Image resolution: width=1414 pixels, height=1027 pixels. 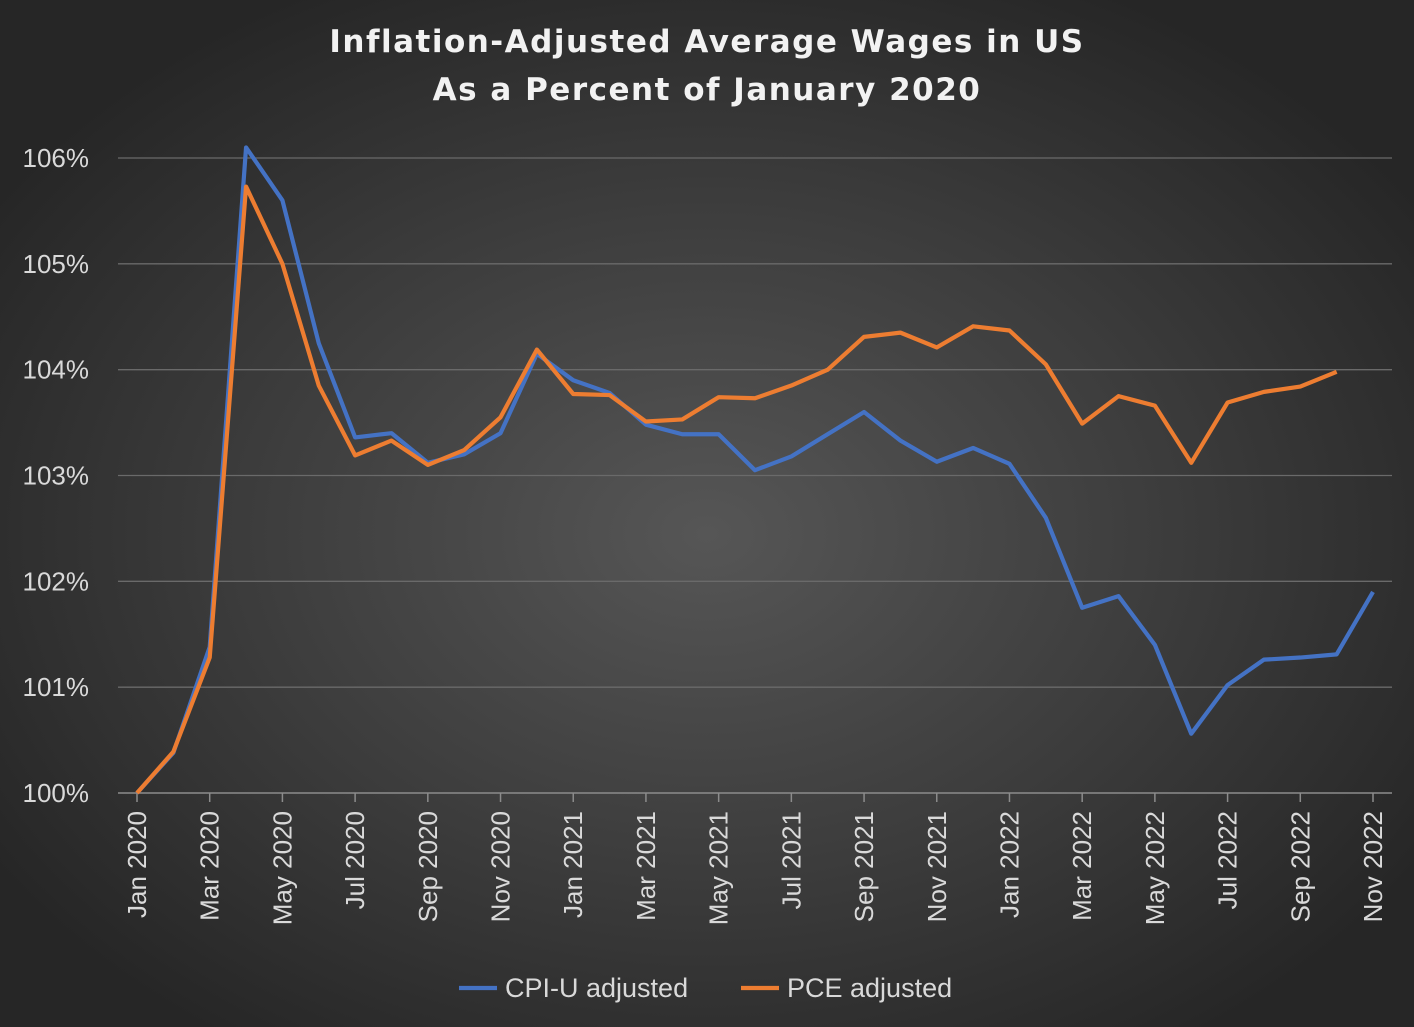 I want to click on x-tick-label: Sep 2020, so click(x=428, y=866).